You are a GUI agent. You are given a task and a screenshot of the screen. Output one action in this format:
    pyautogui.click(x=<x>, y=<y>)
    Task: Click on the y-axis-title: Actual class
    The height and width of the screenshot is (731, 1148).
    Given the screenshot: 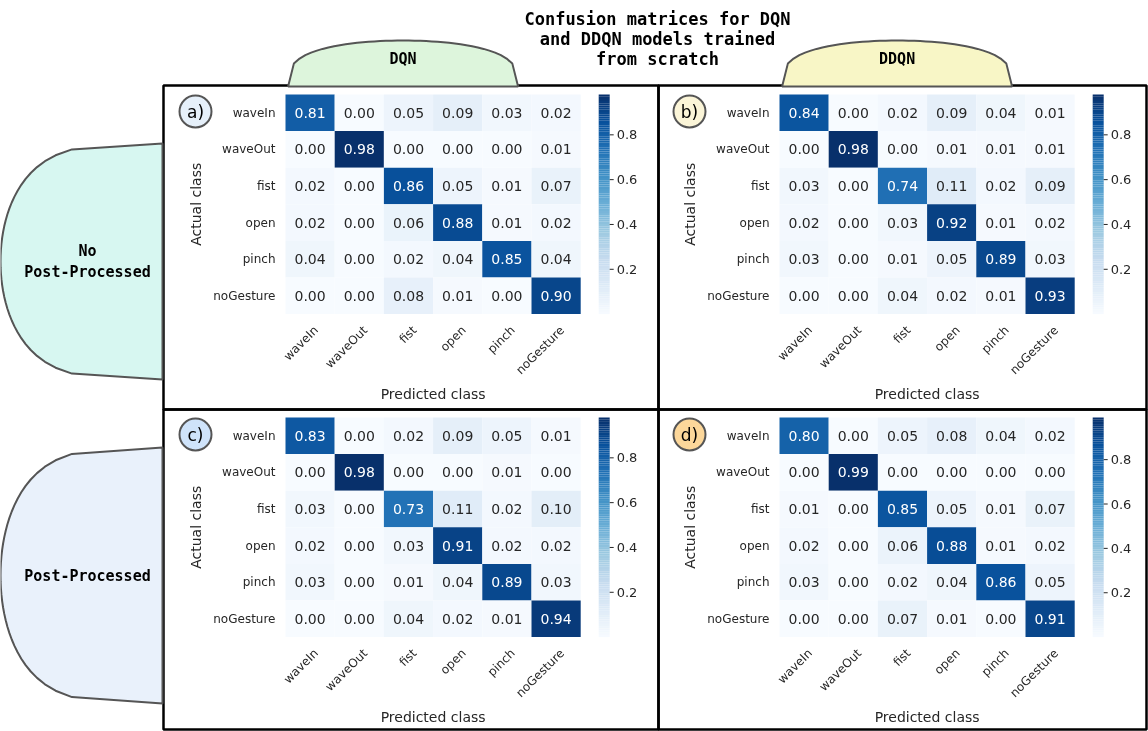 What is the action you would take?
    pyautogui.click(x=195, y=204)
    